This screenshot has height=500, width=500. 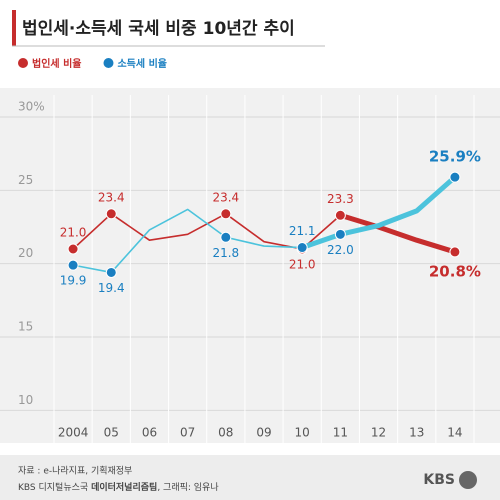 I want to click on chart-title: 법인세·소득세 국세 비중 10년간 추이, so click(x=158, y=29).